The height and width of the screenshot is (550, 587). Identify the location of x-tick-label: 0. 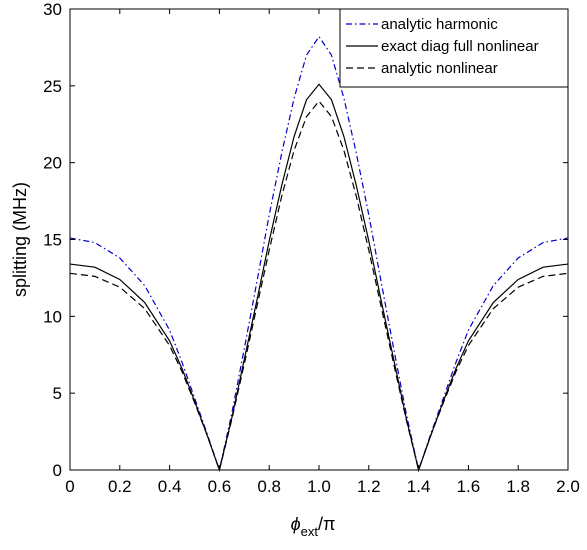
(69, 486).